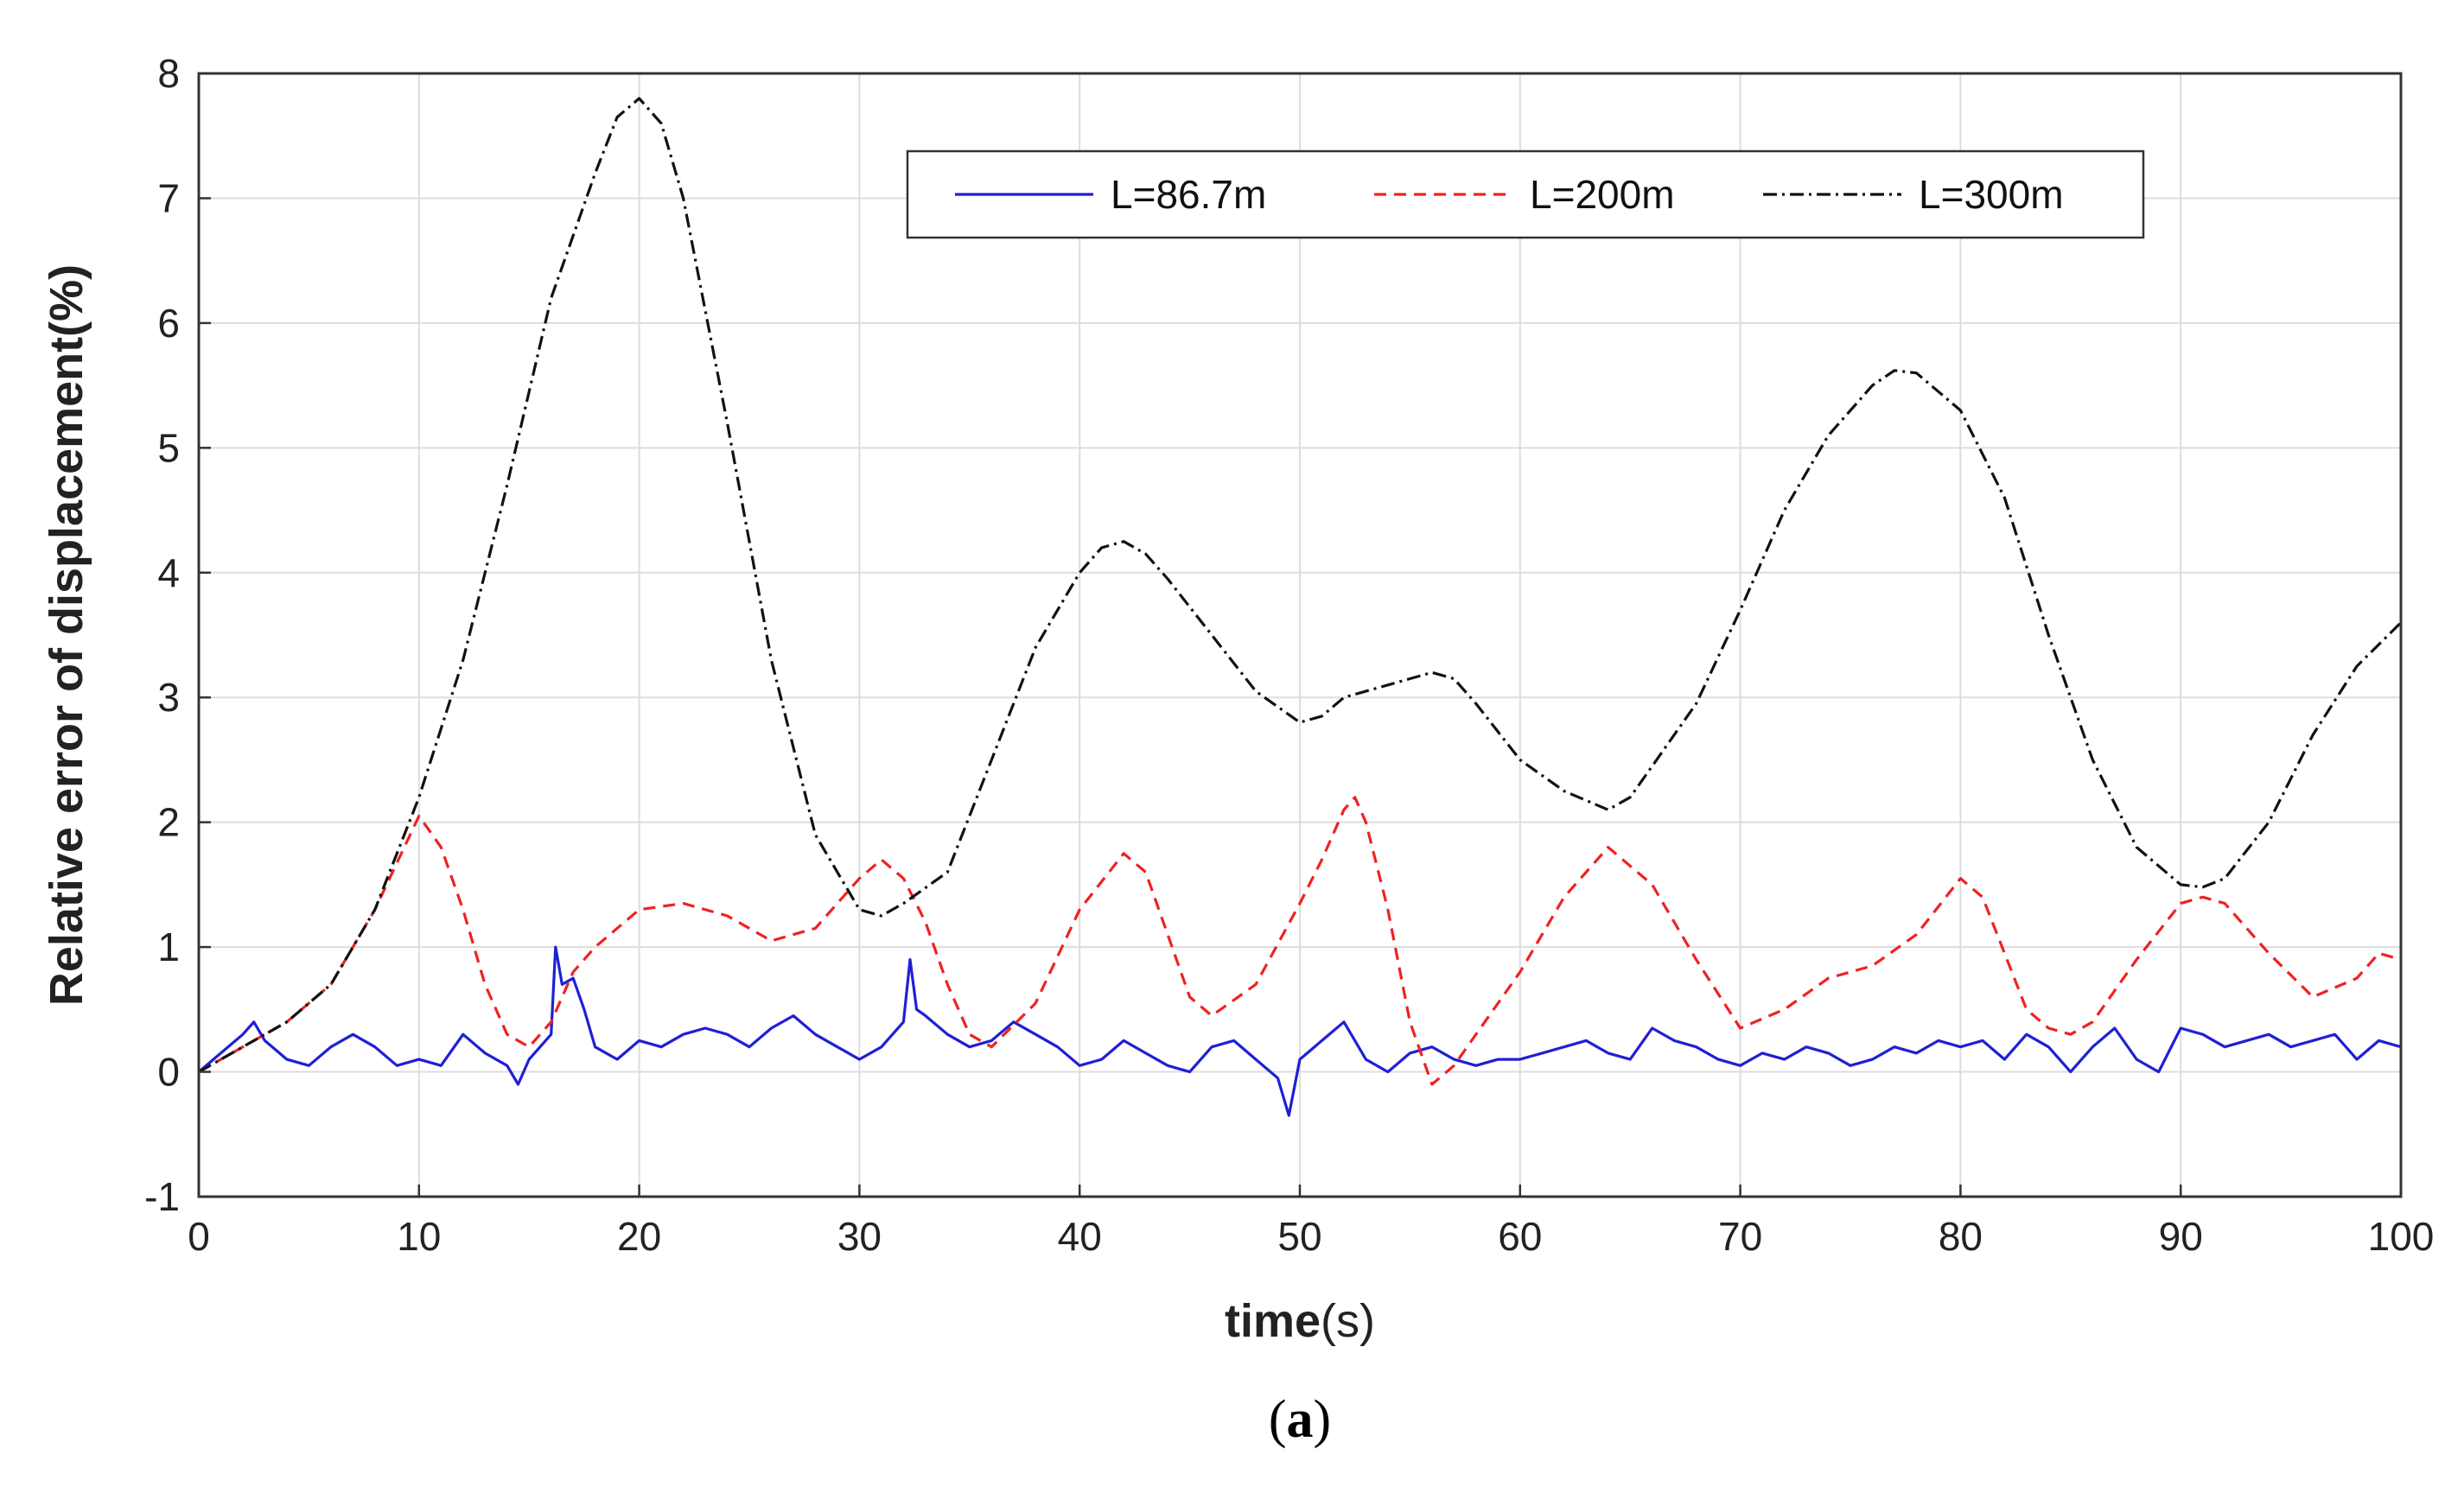 This screenshot has width=2464, height=1493. I want to click on x-tick-label: 70, so click(1740, 1236).